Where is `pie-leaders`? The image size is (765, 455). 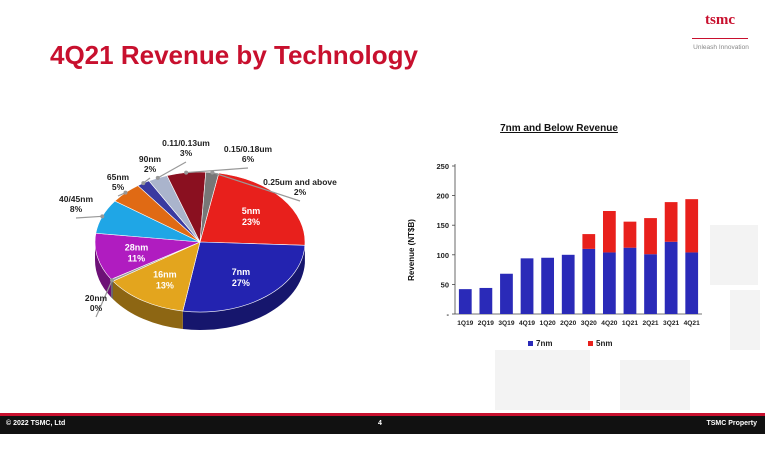 pie-leaders is located at coordinates (188, 239).